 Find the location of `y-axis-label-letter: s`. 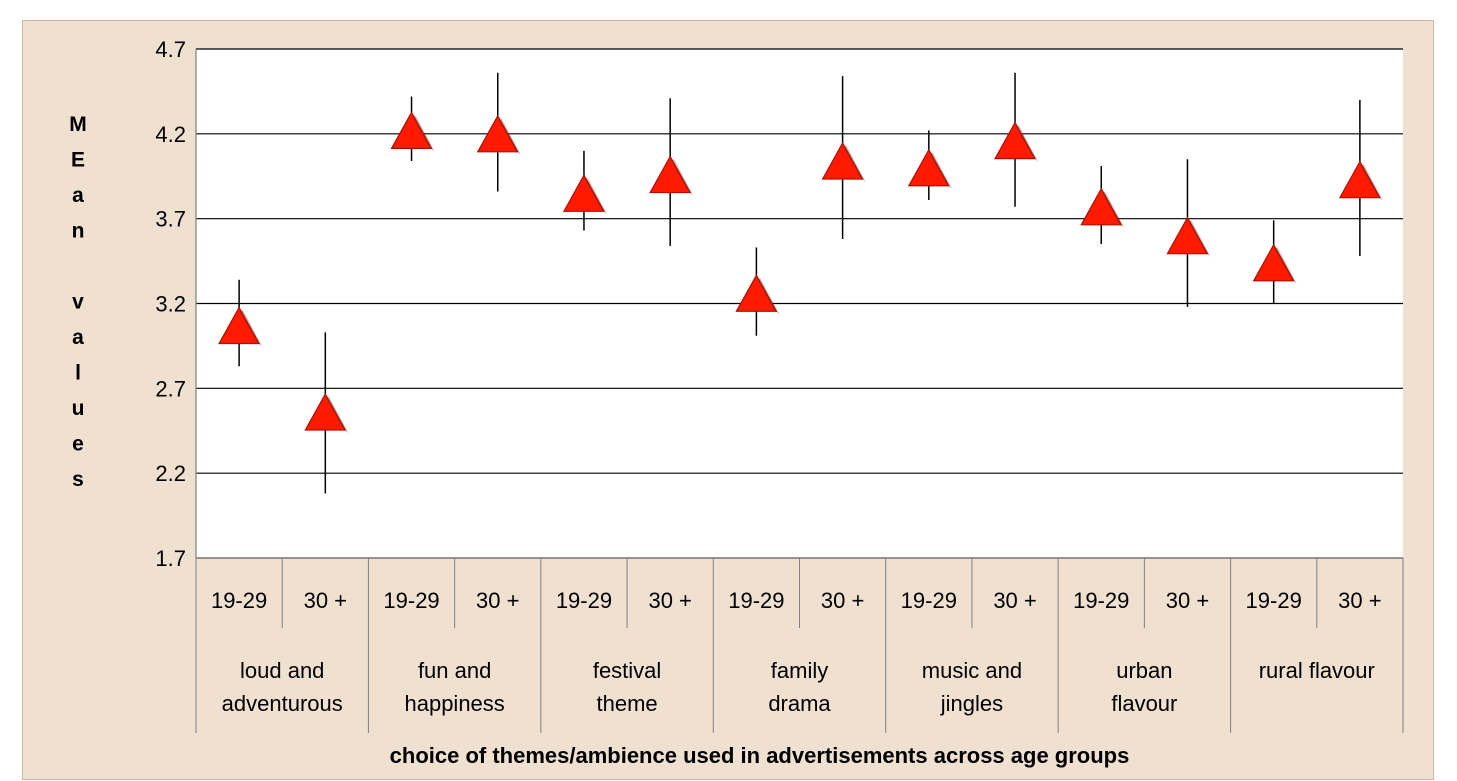

y-axis-label-letter: s is located at coordinates (78, 479).